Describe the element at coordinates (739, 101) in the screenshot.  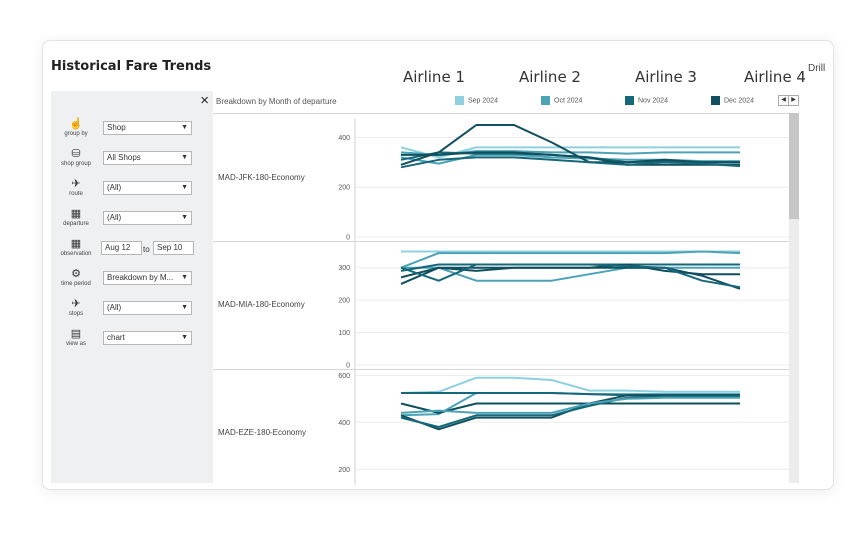
I see `legend-label: Dec 2024` at that location.